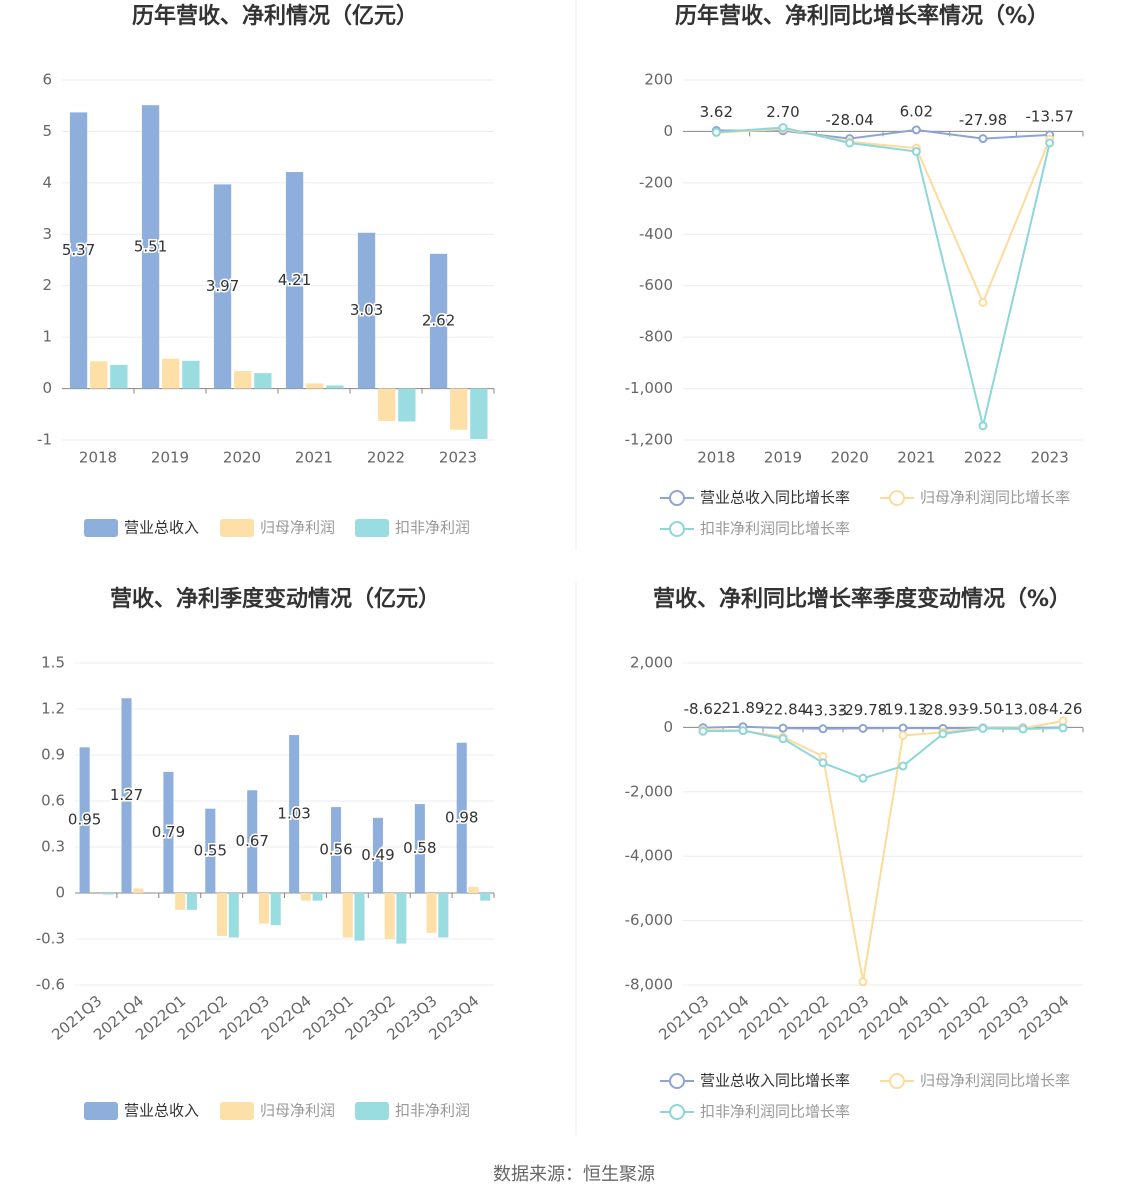 This screenshot has width=1148, height=1202. Describe the element at coordinates (983, 709) in the screenshot. I see `value-label: -9.50` at that location.